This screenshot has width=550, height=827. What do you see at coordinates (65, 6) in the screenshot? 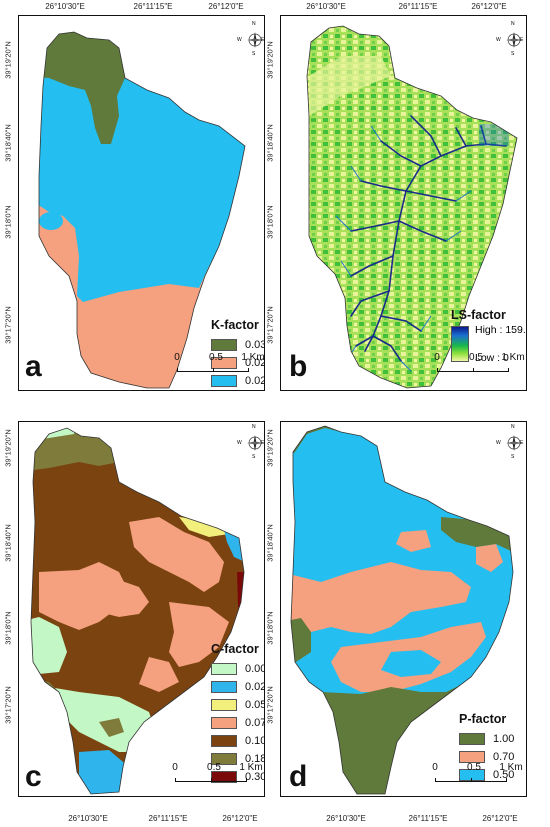
I see `lon-label-top: 26°10'30"E` at bounding box center [65, 6].